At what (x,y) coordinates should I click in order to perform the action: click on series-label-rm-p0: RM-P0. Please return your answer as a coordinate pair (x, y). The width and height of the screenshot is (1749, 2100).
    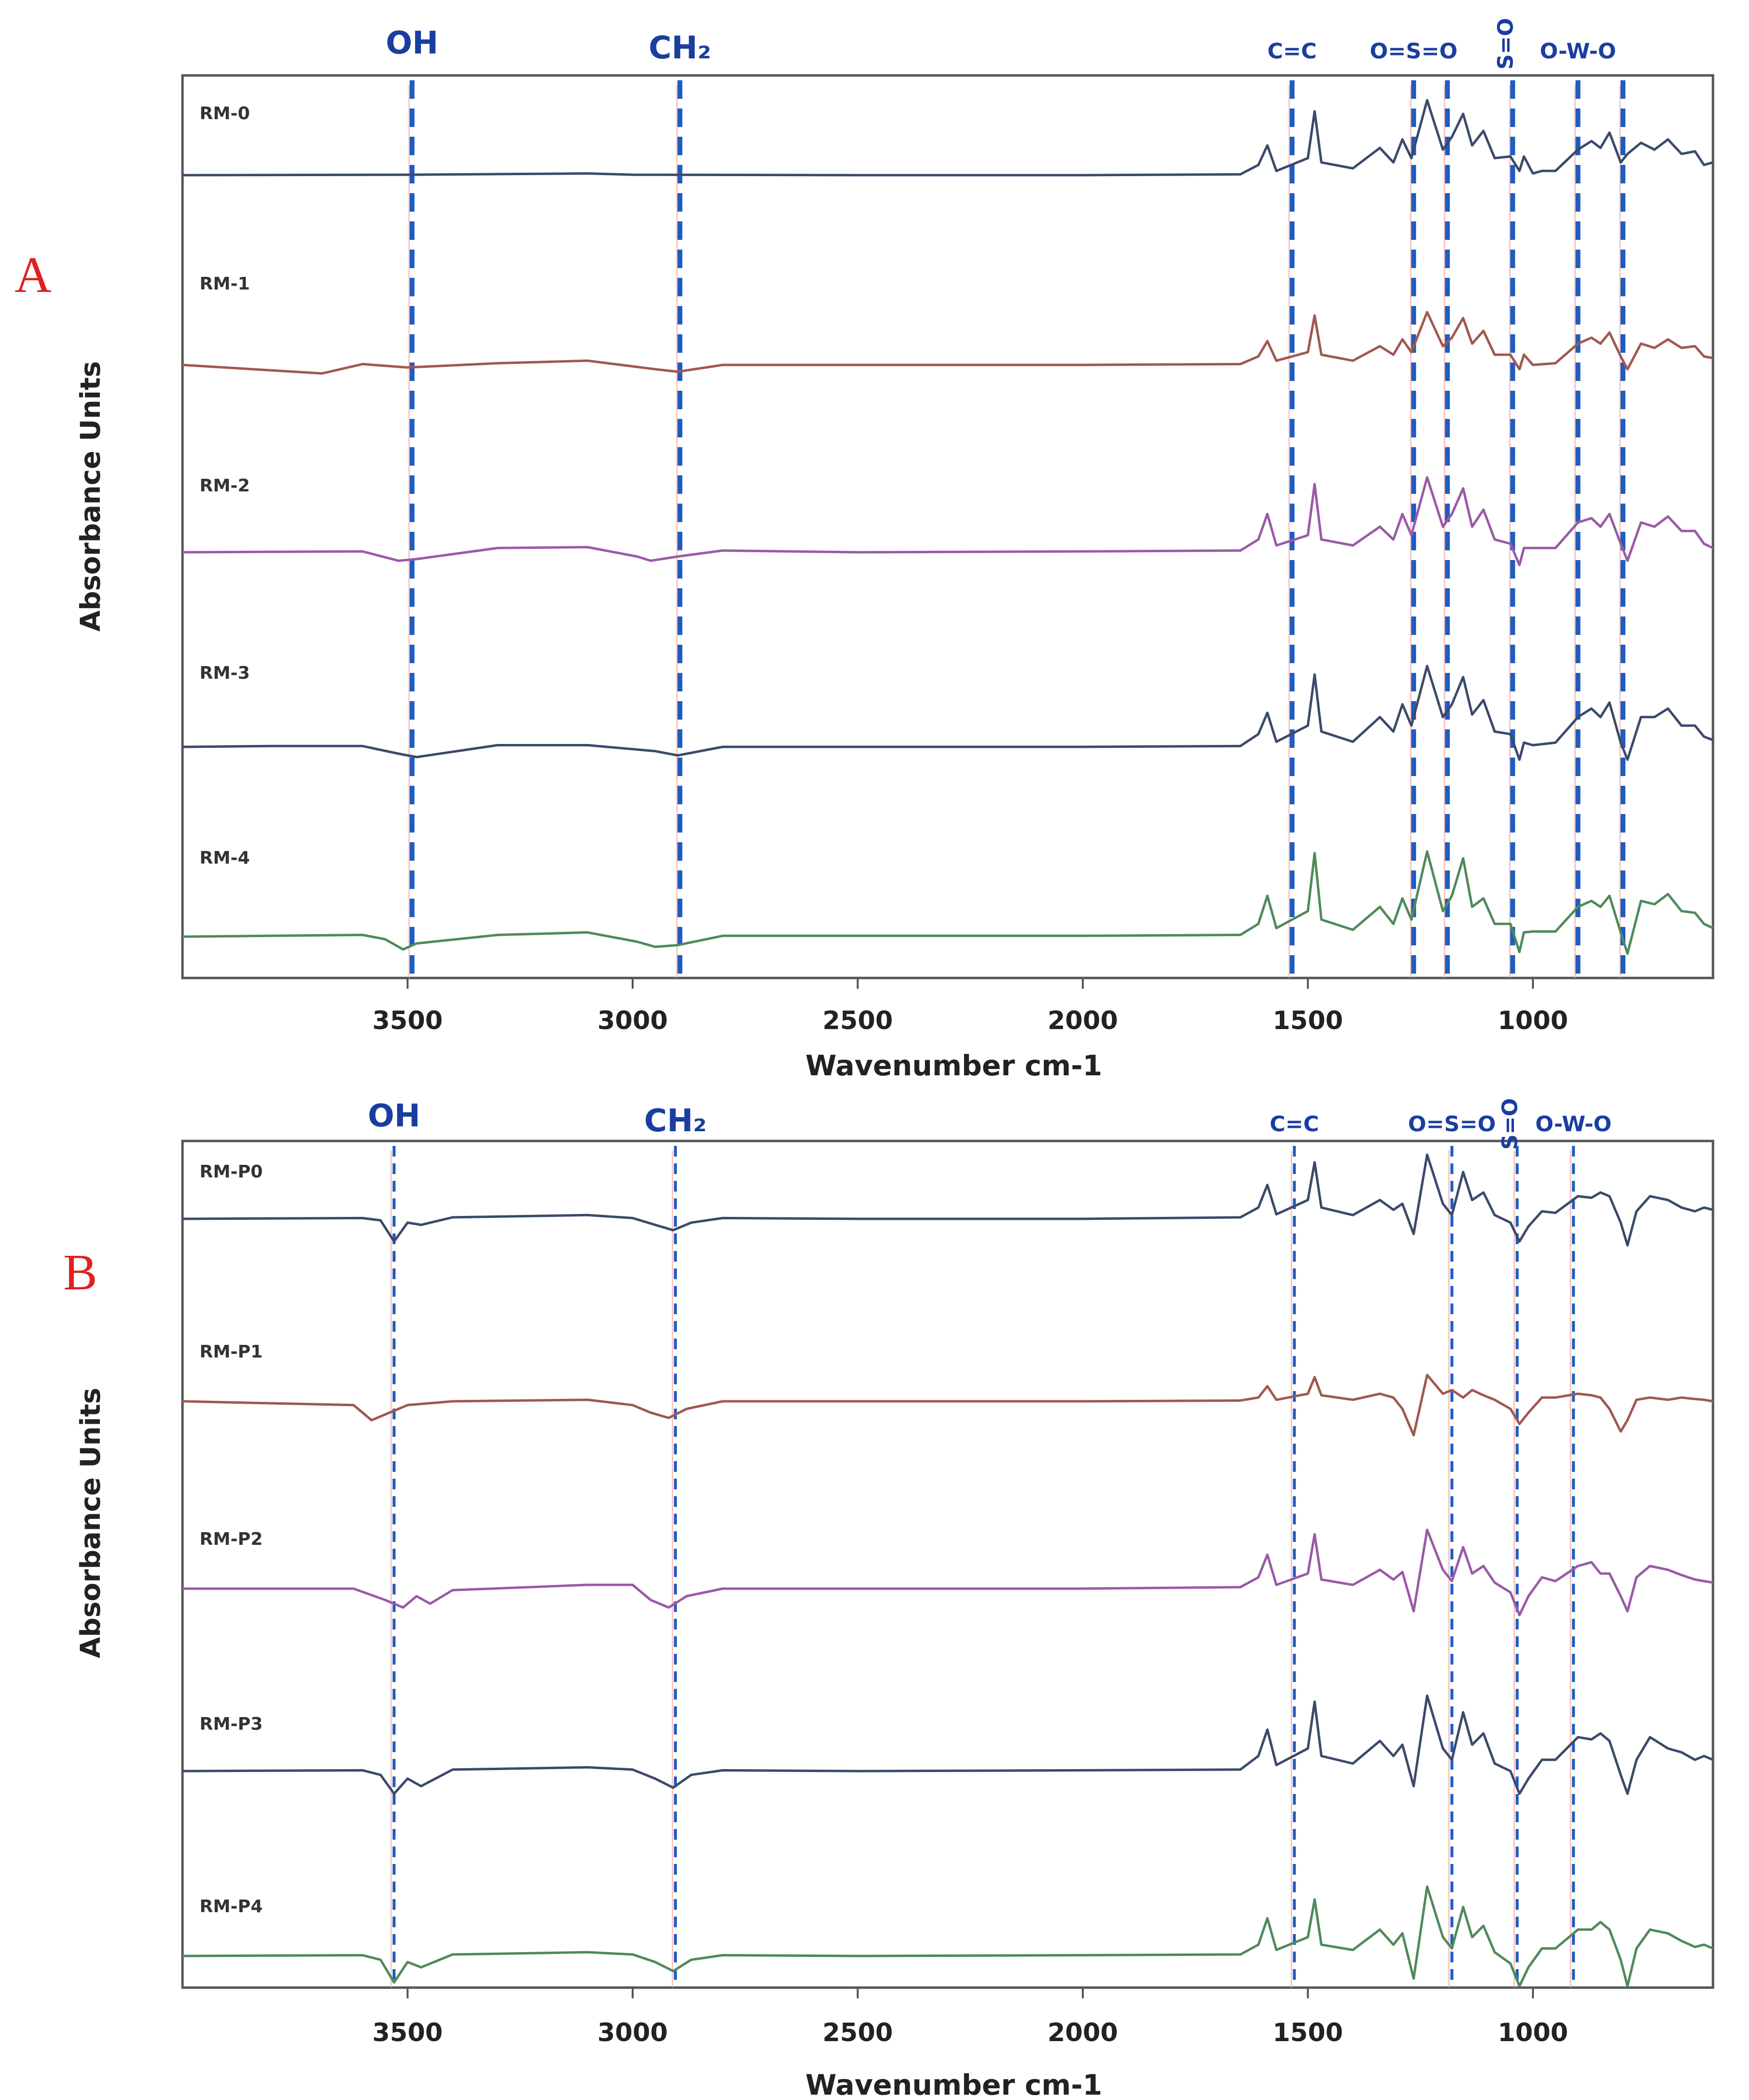
    Looking at the image, I should click on (231, 1172).